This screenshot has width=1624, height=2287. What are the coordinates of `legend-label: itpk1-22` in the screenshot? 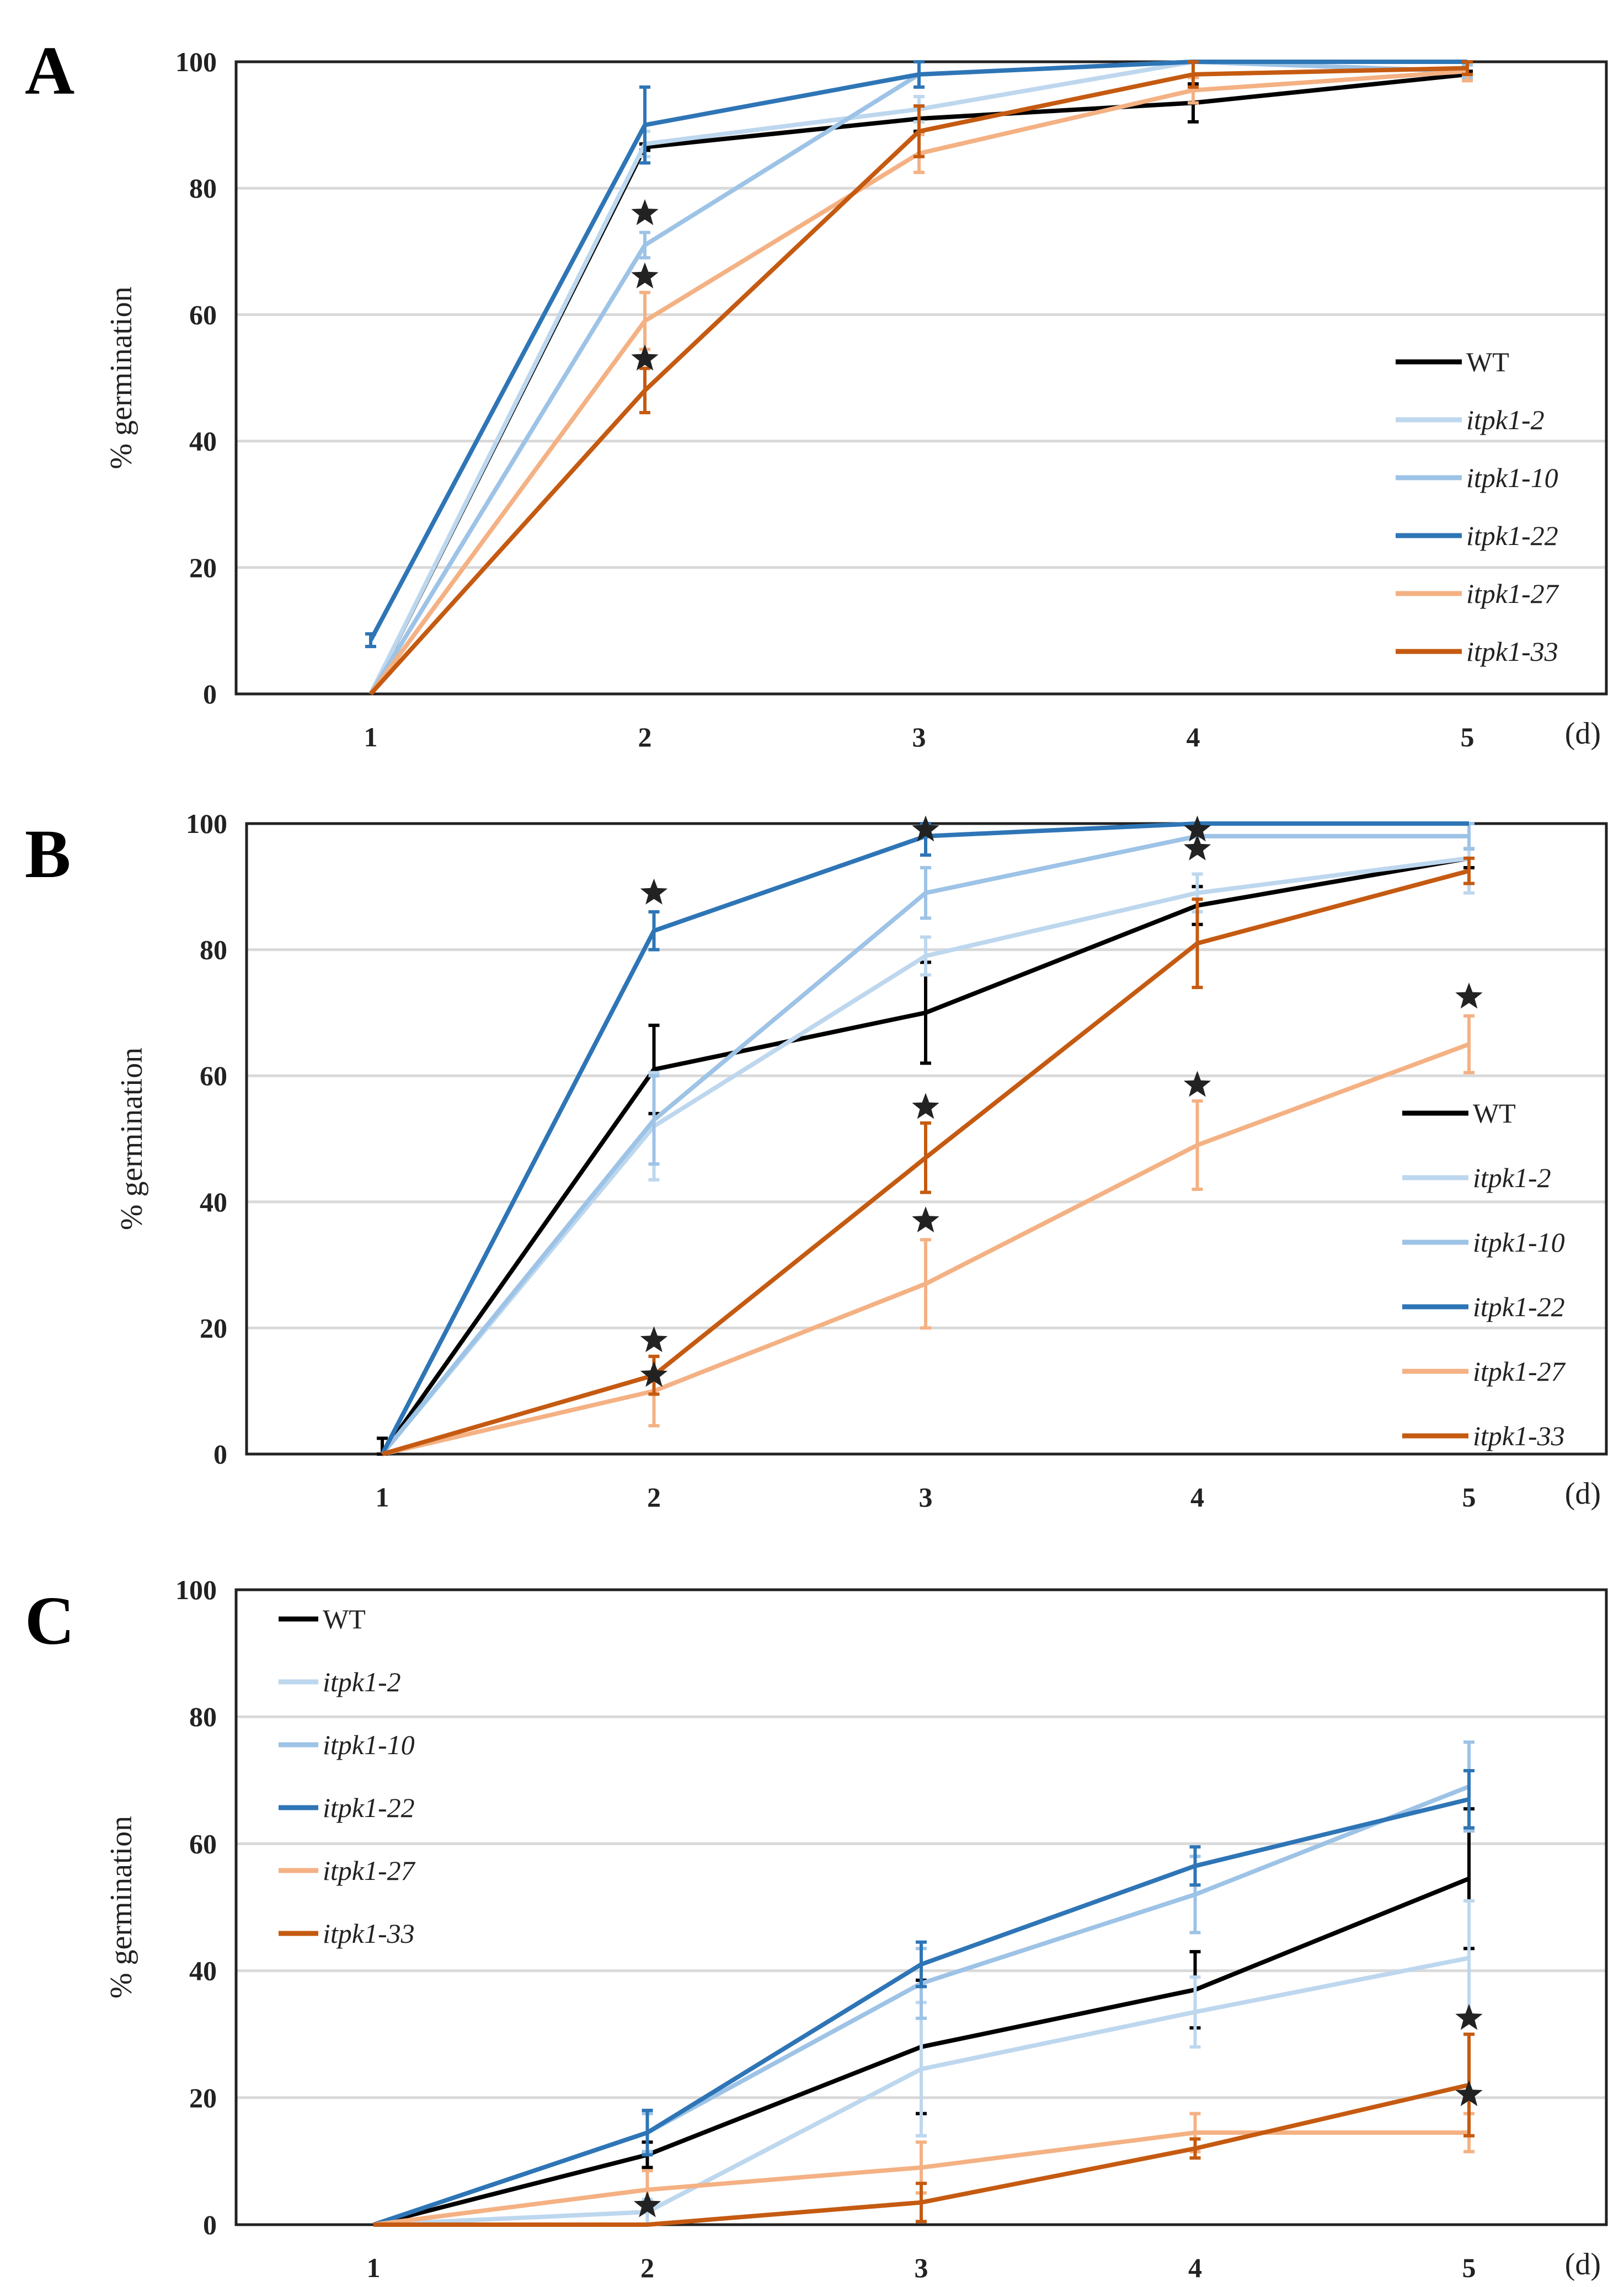 It's located at (1519, 1306).